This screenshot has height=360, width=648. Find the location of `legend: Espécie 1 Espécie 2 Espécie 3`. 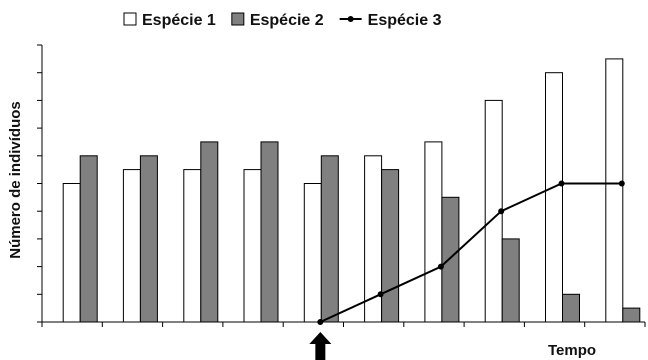

legend: Espécie 1 Espécie 2 Espécie 3 is located at coordinates (282, 20).